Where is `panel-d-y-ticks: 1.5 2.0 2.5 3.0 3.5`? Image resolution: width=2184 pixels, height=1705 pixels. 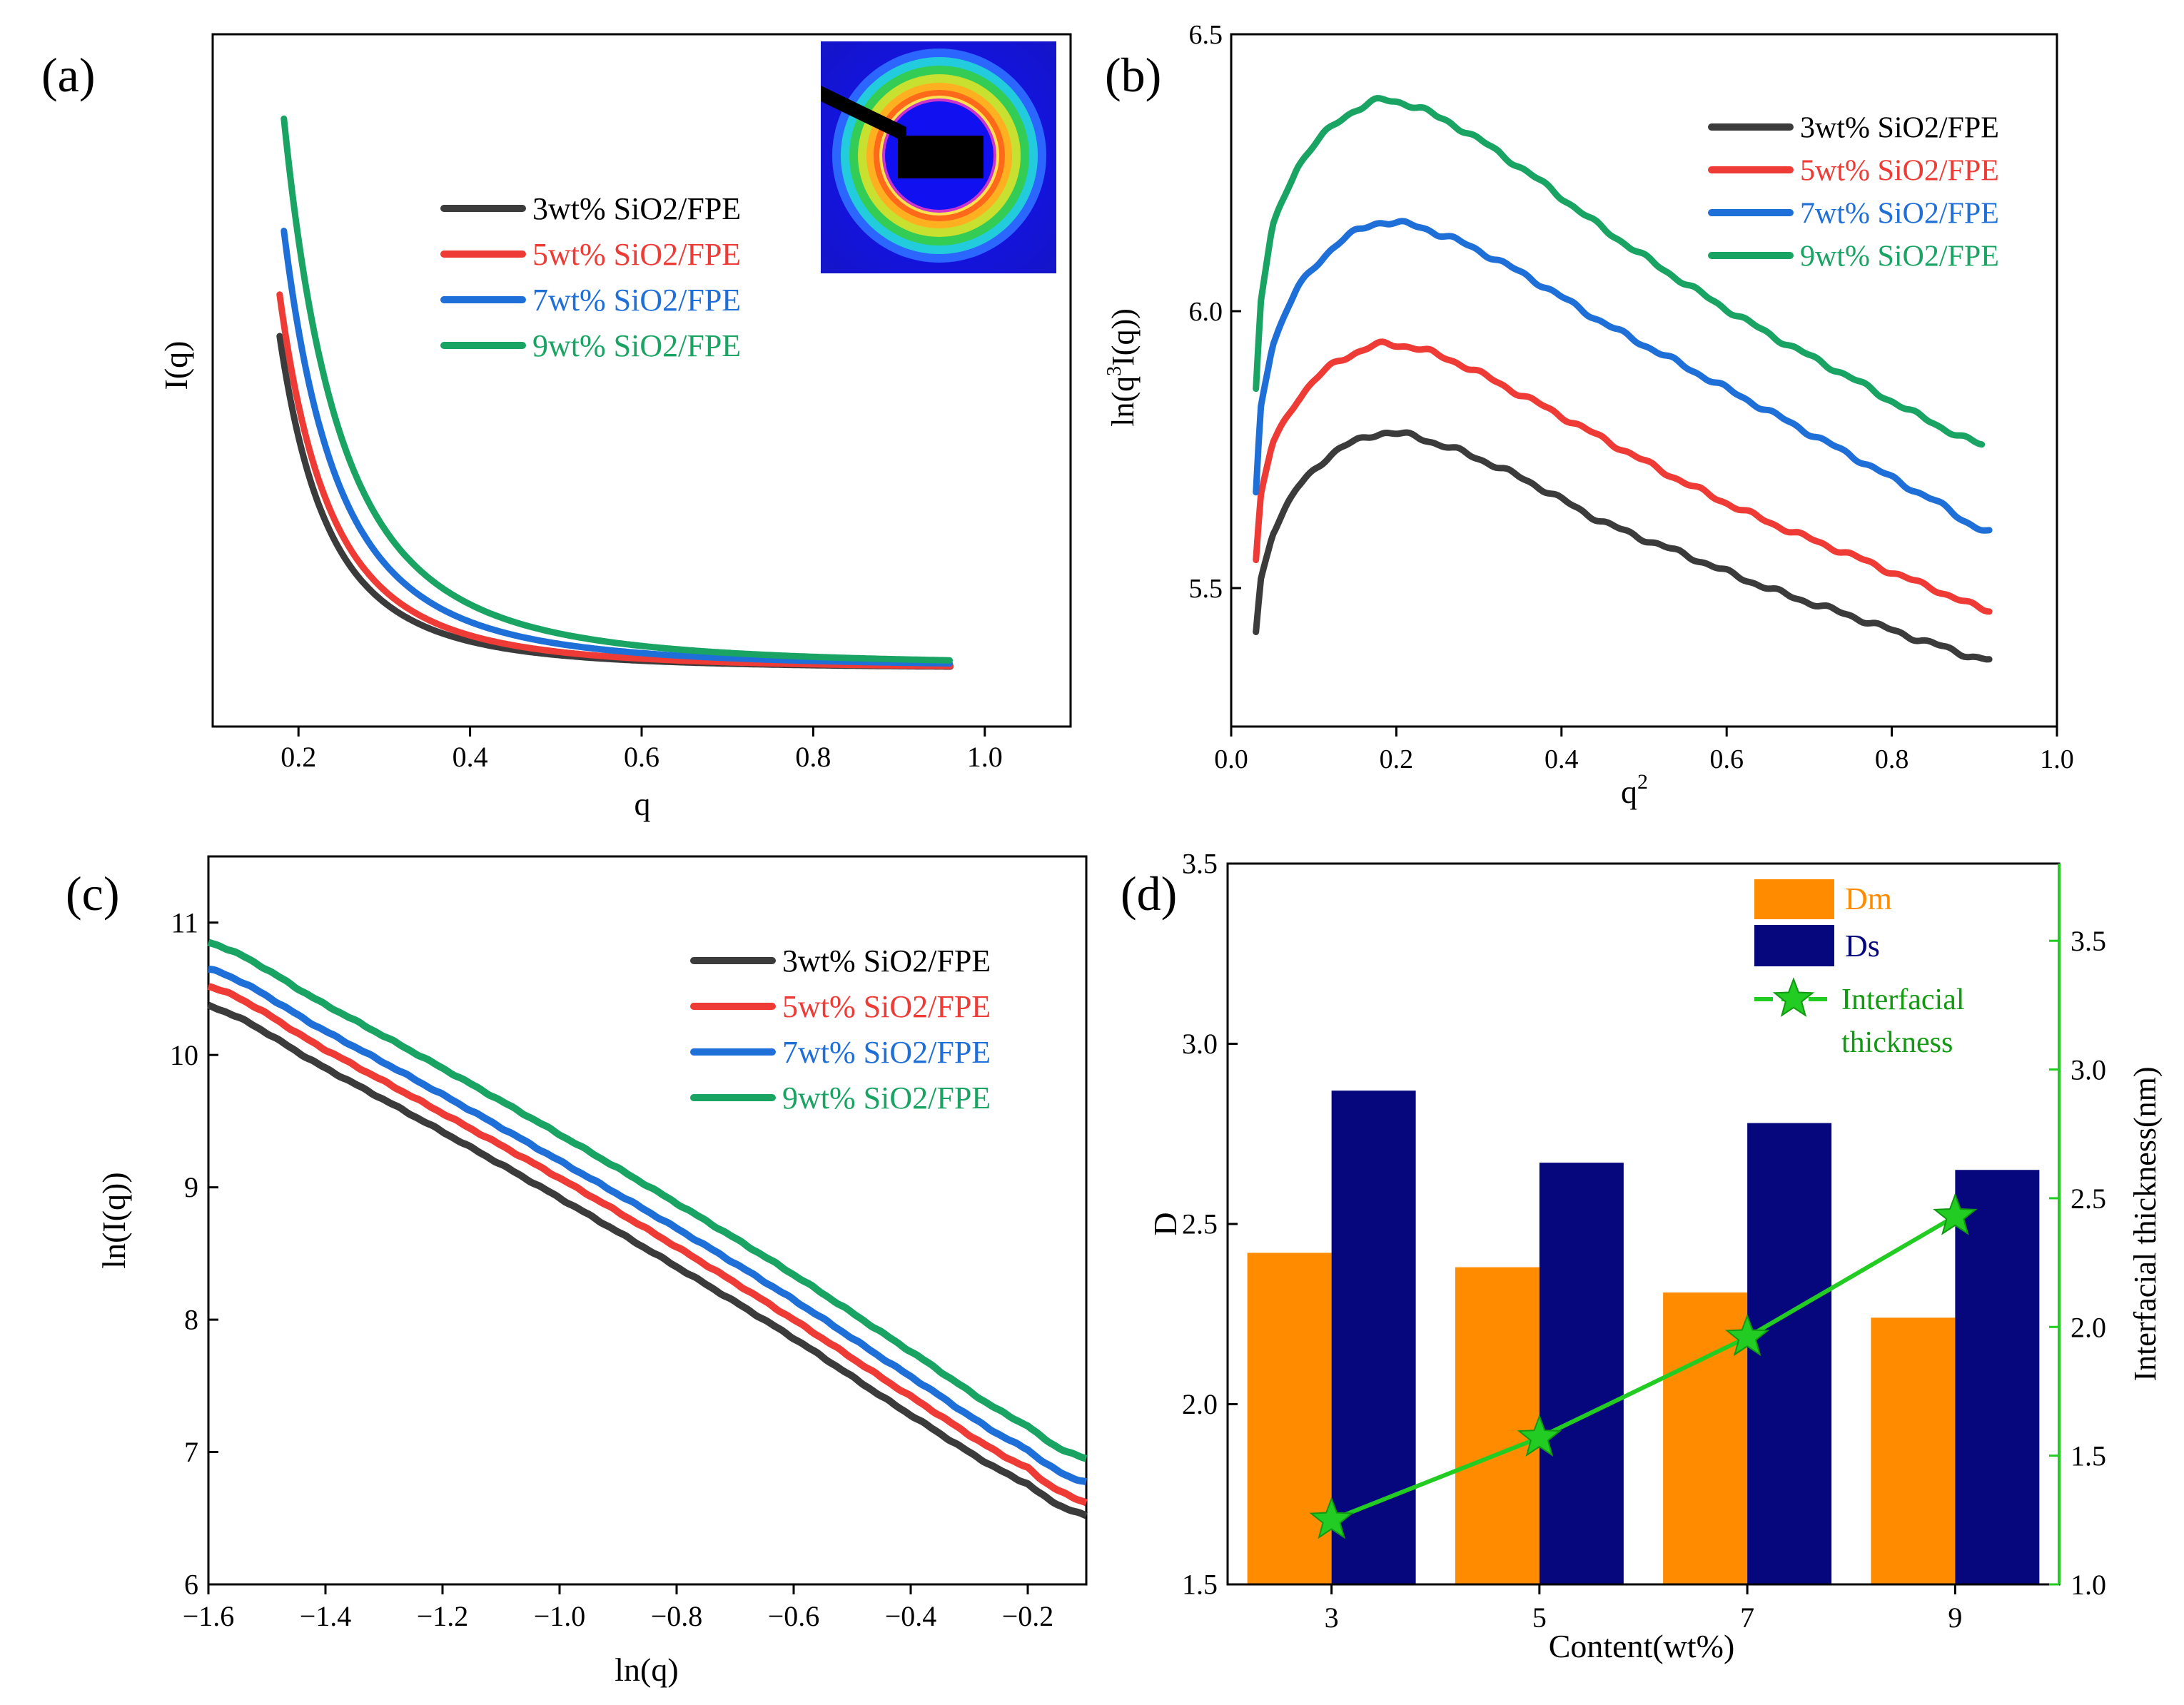 panel-d-y-ticks: 1.5 2.0 2.5 3.0 3.5 is located at coordinates (1210, 1224).